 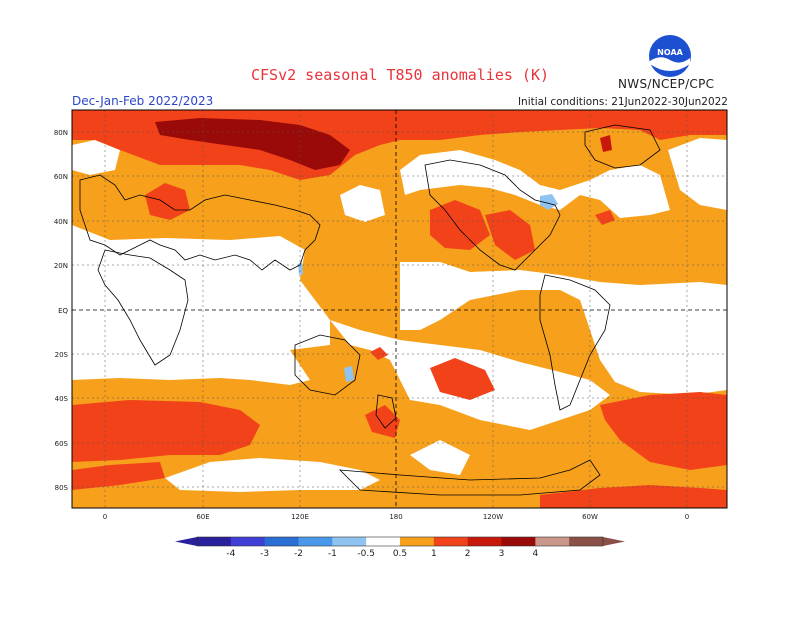 What do you see at coordinates (362, 203) in the screenshot?
I see `near-normal-siberia` at bounding box center [362, 203].